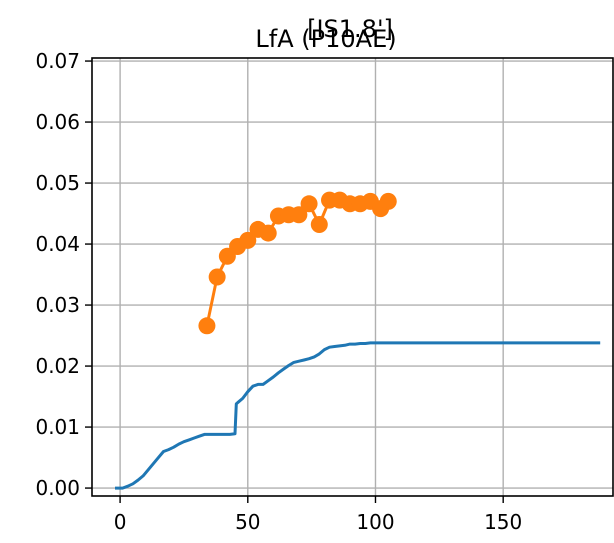  What do you see at coordinates (120, 522) in the screenshot?
I see `x-tick-label: 0` at bounding box center [120, 522].